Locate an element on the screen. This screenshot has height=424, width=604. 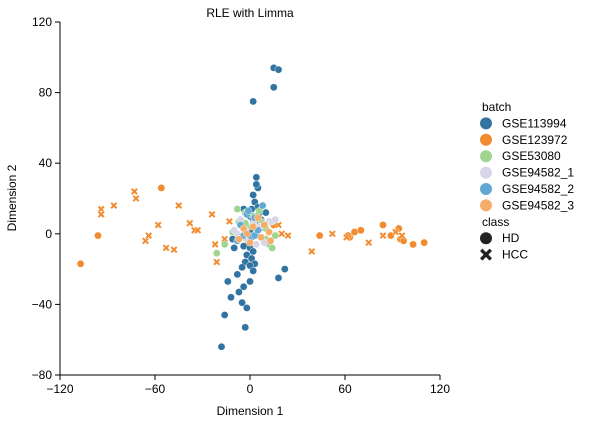
y-tick-label: 0 is located at coordinates (48, 234).